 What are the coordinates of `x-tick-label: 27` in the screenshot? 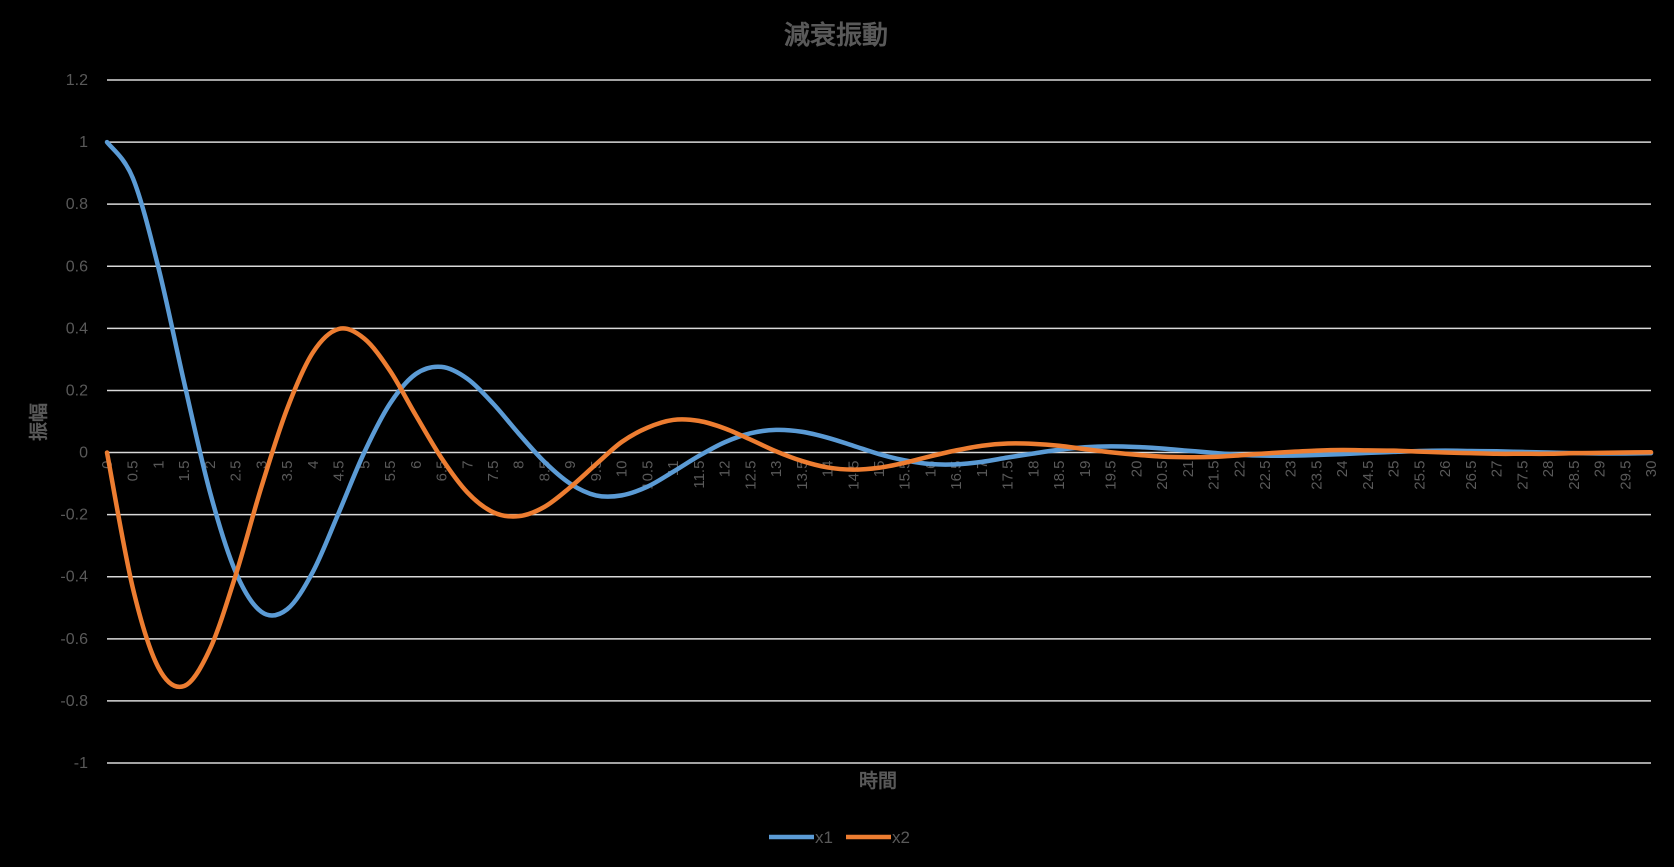 It's located at (1497, 469).